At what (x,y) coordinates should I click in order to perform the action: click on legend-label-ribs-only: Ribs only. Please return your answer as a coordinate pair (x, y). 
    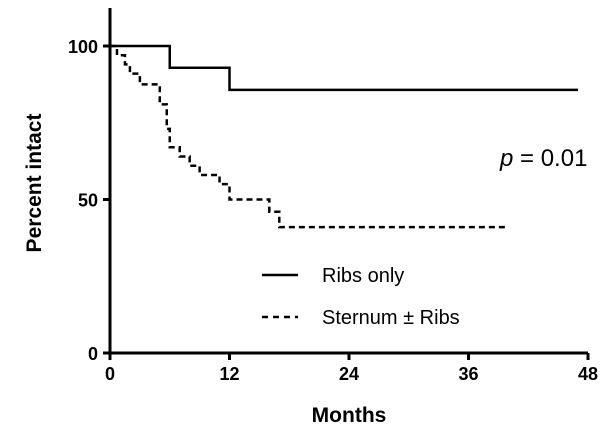
    Looking at the image, I should click on (363, 276).